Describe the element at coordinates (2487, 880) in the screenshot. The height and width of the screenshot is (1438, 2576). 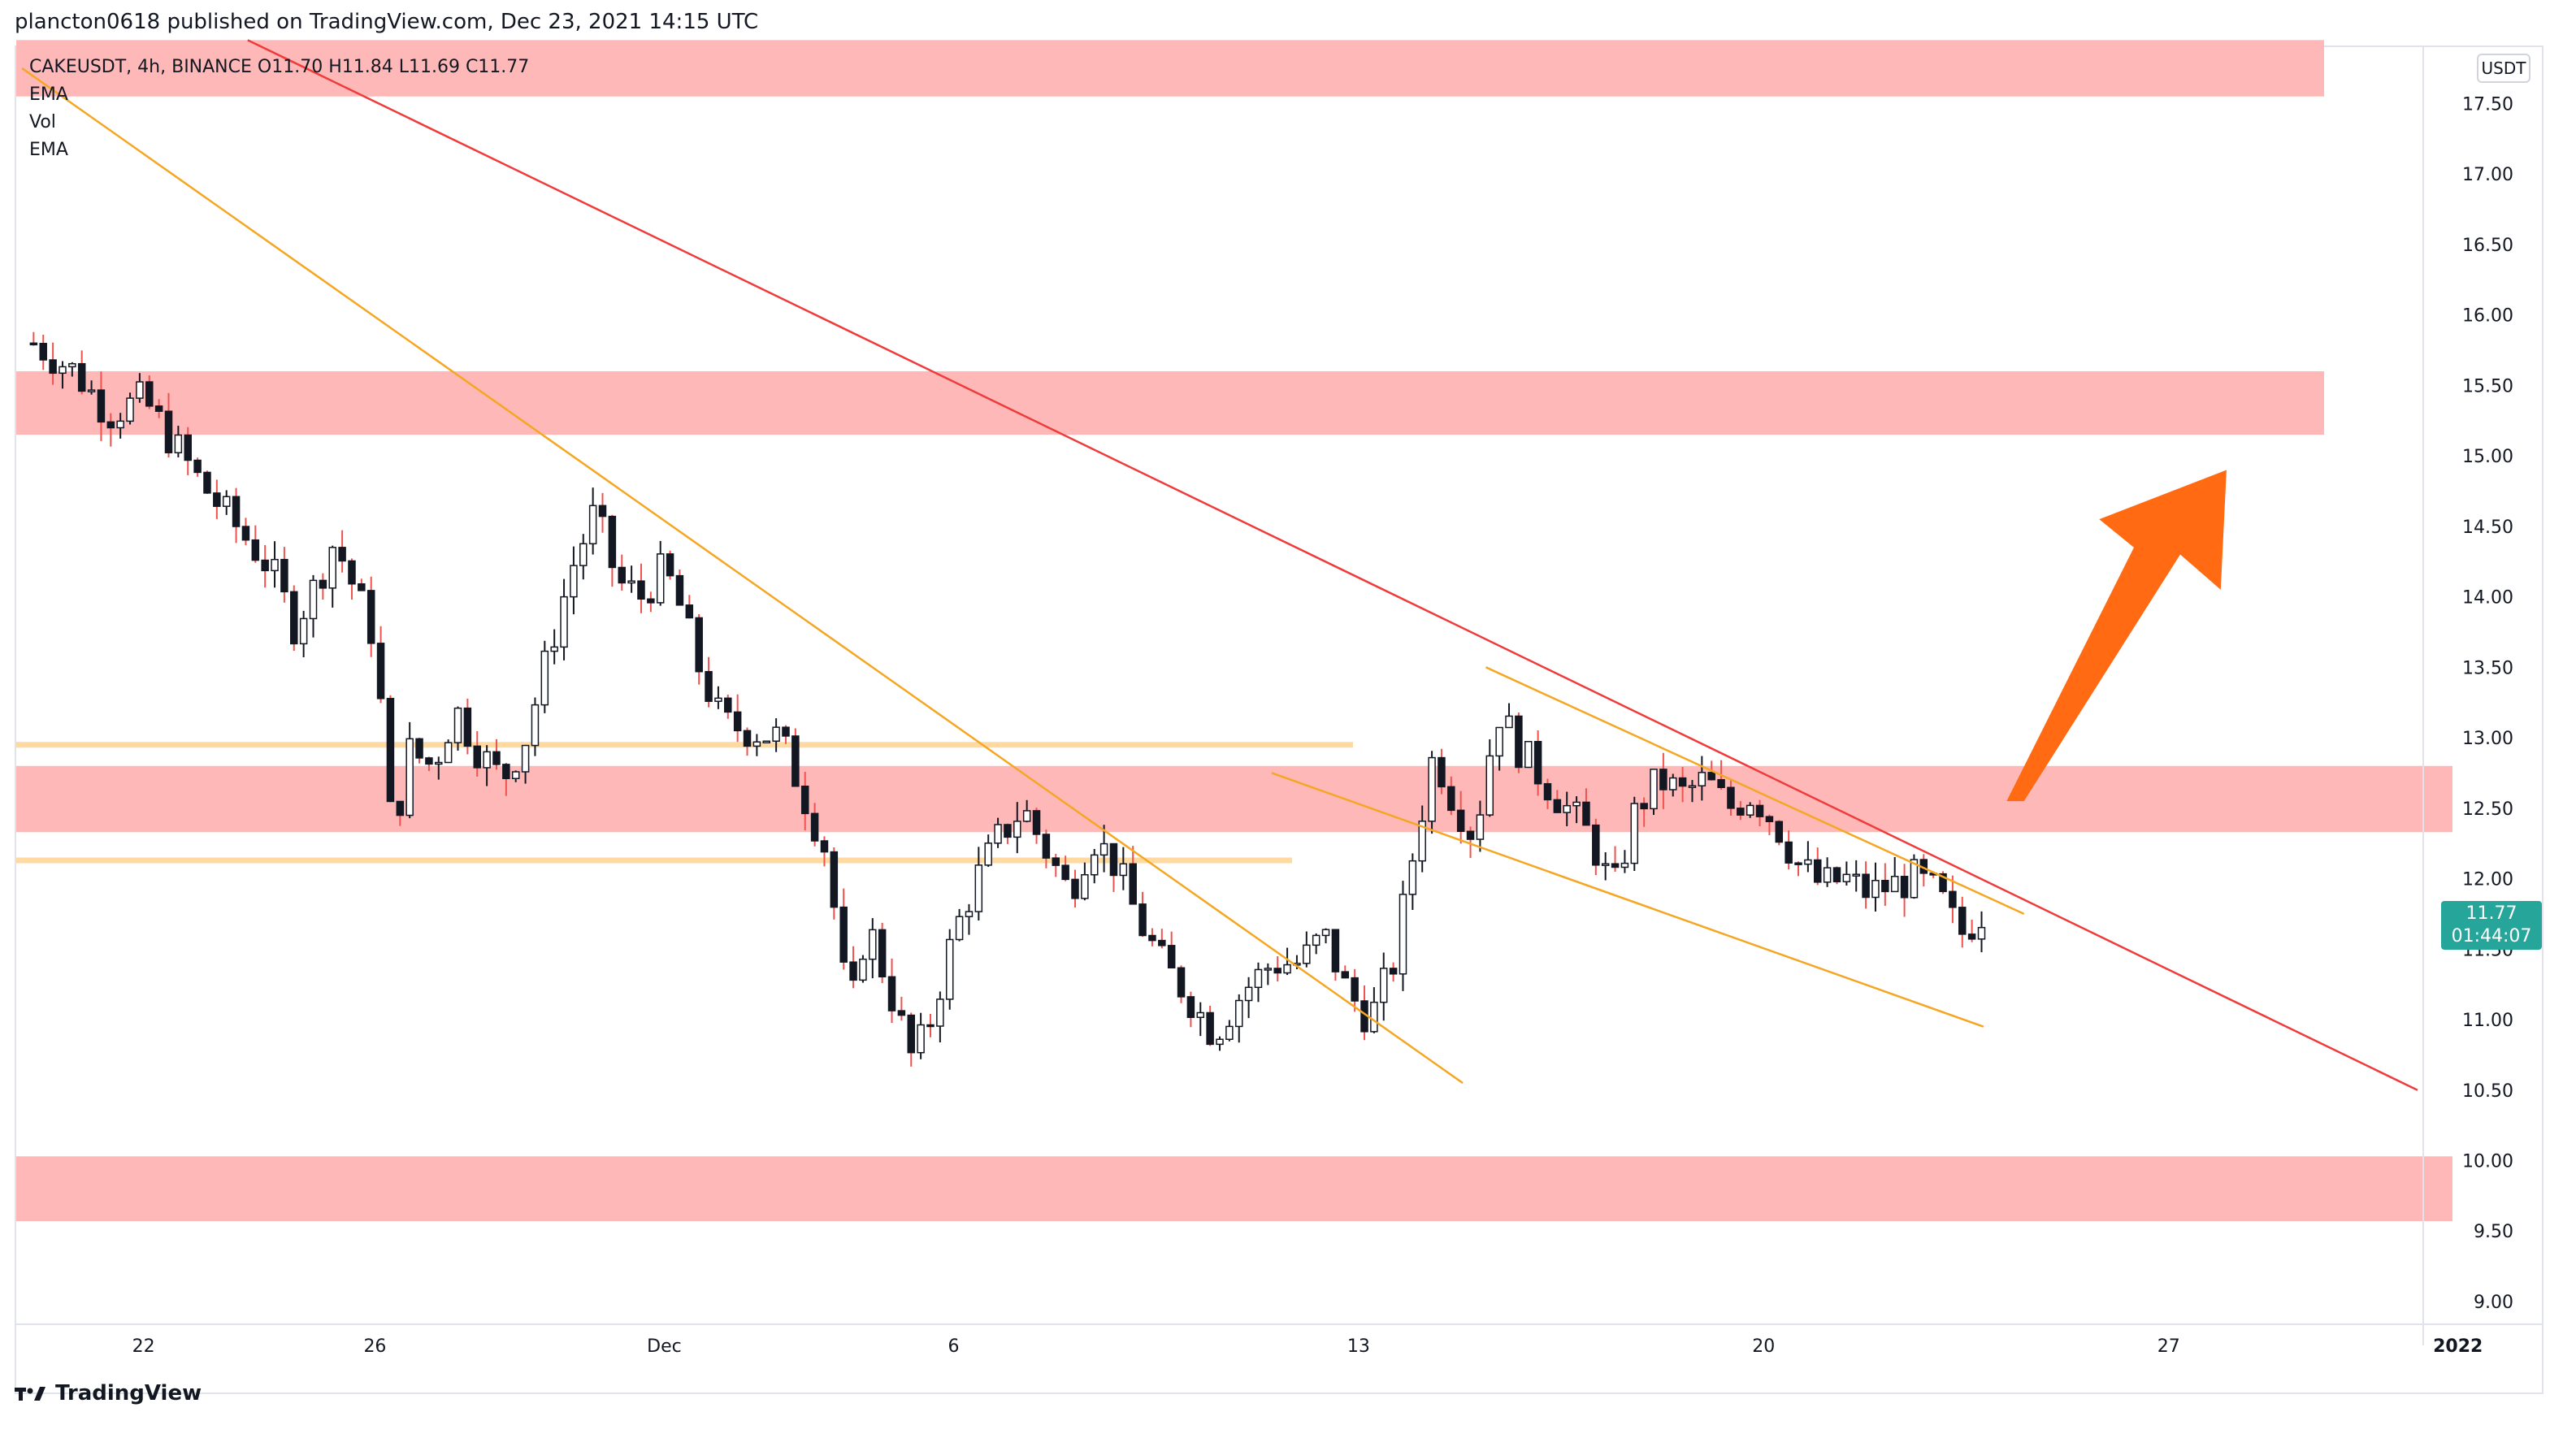
I see `price-tick-label: 12.00` at that location.